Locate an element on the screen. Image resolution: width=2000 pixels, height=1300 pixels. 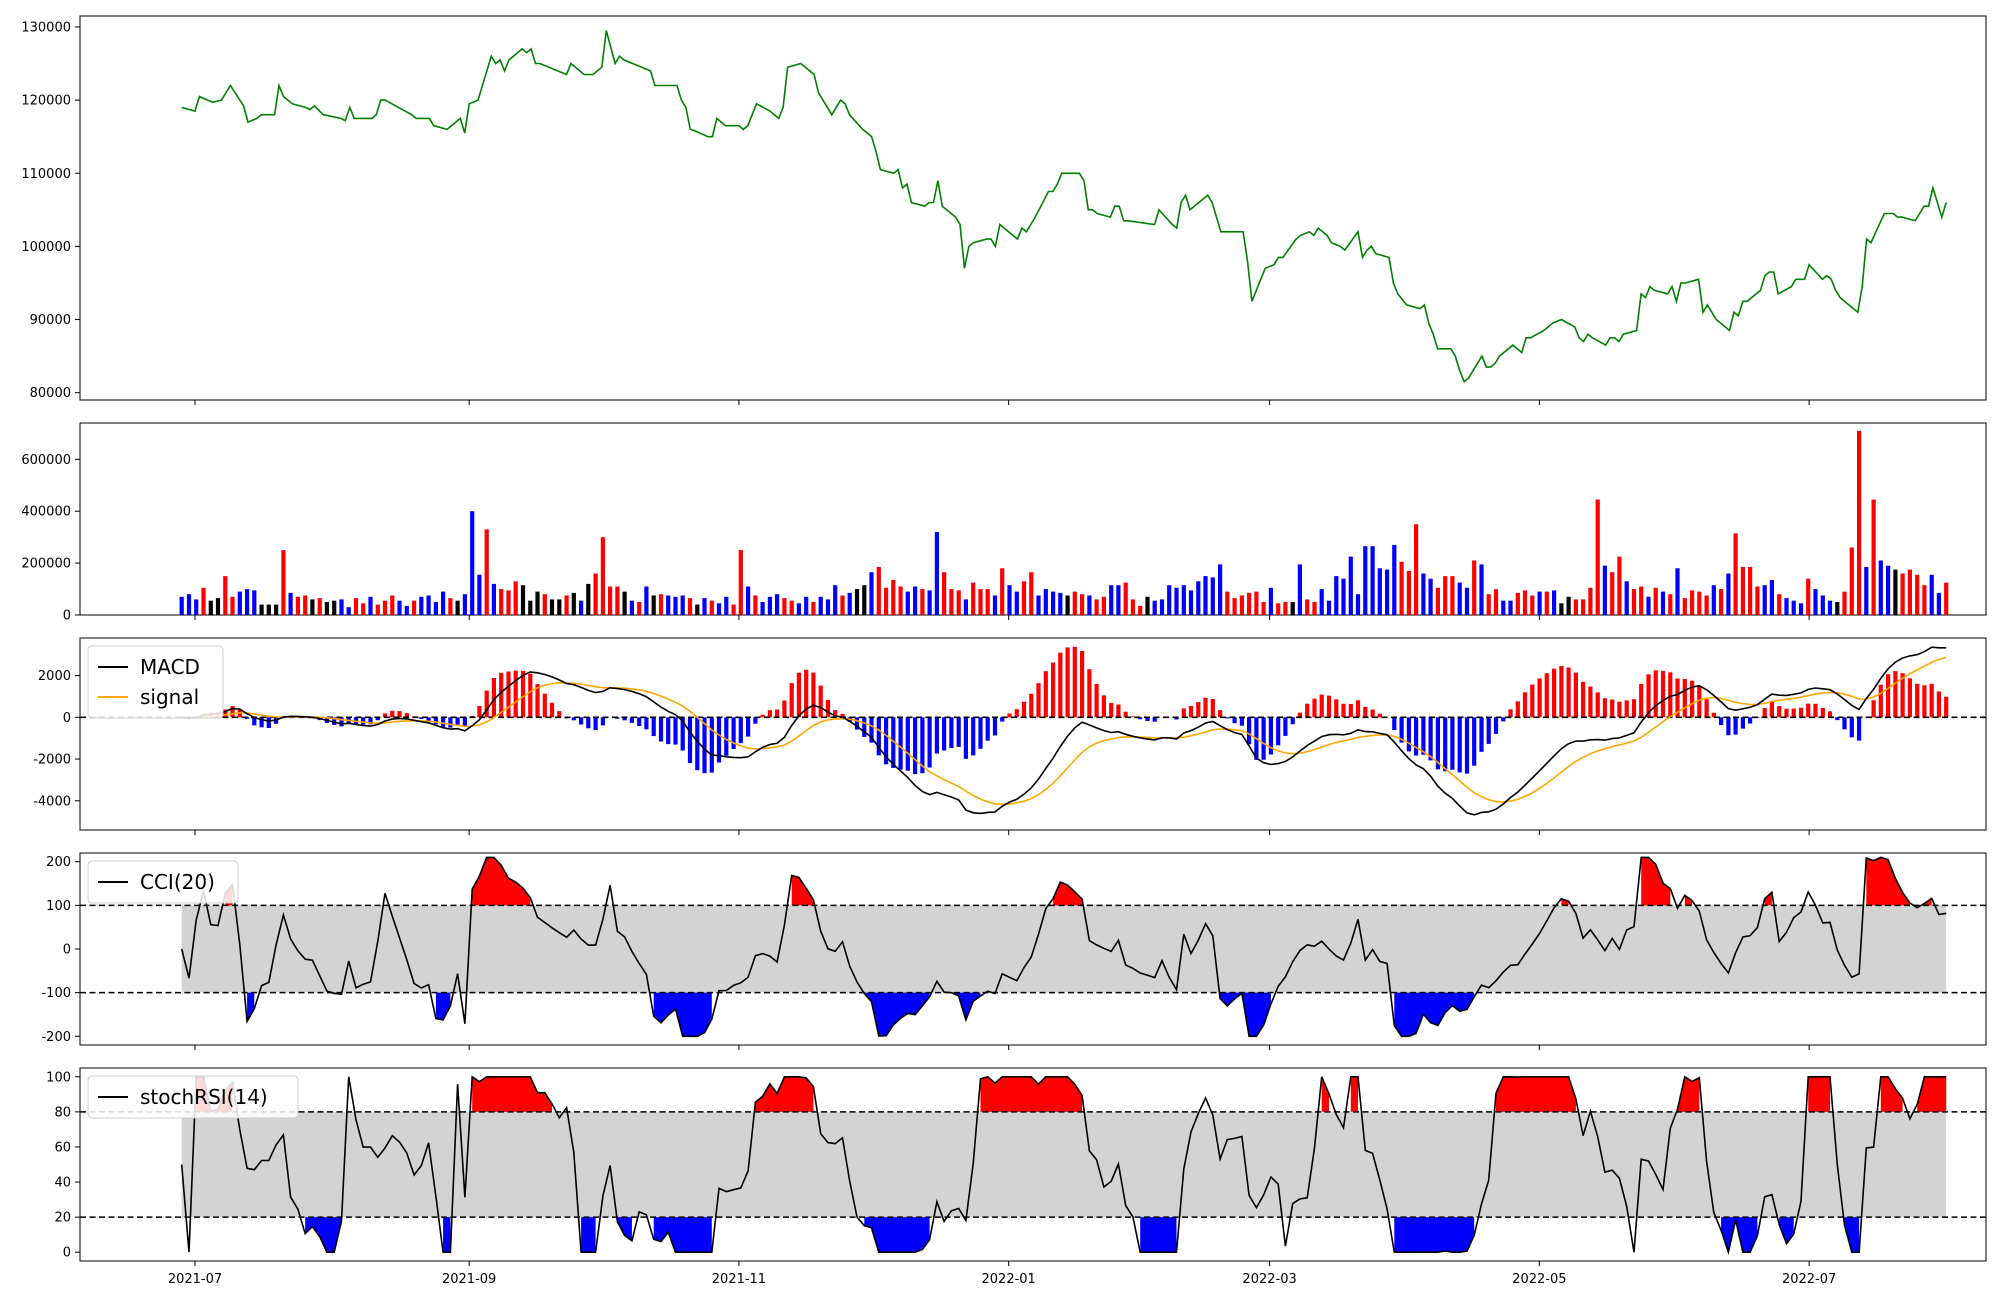
ytick-label: 40 is located at coordinates (62, 1183).